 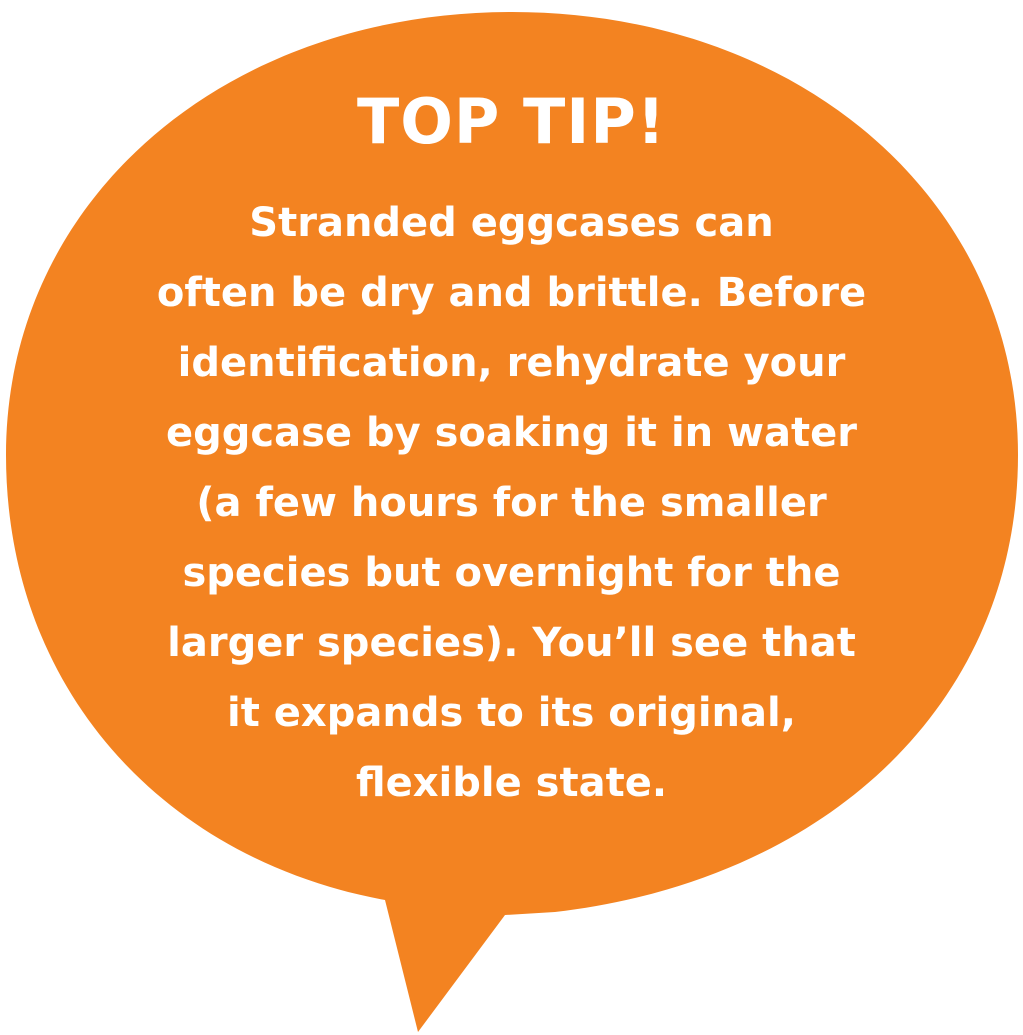 What do you see at coordinates (511, 643) in the screenshot?
I see `tip-line: larger species). You’ll see that` at bounding box center [511, 643].